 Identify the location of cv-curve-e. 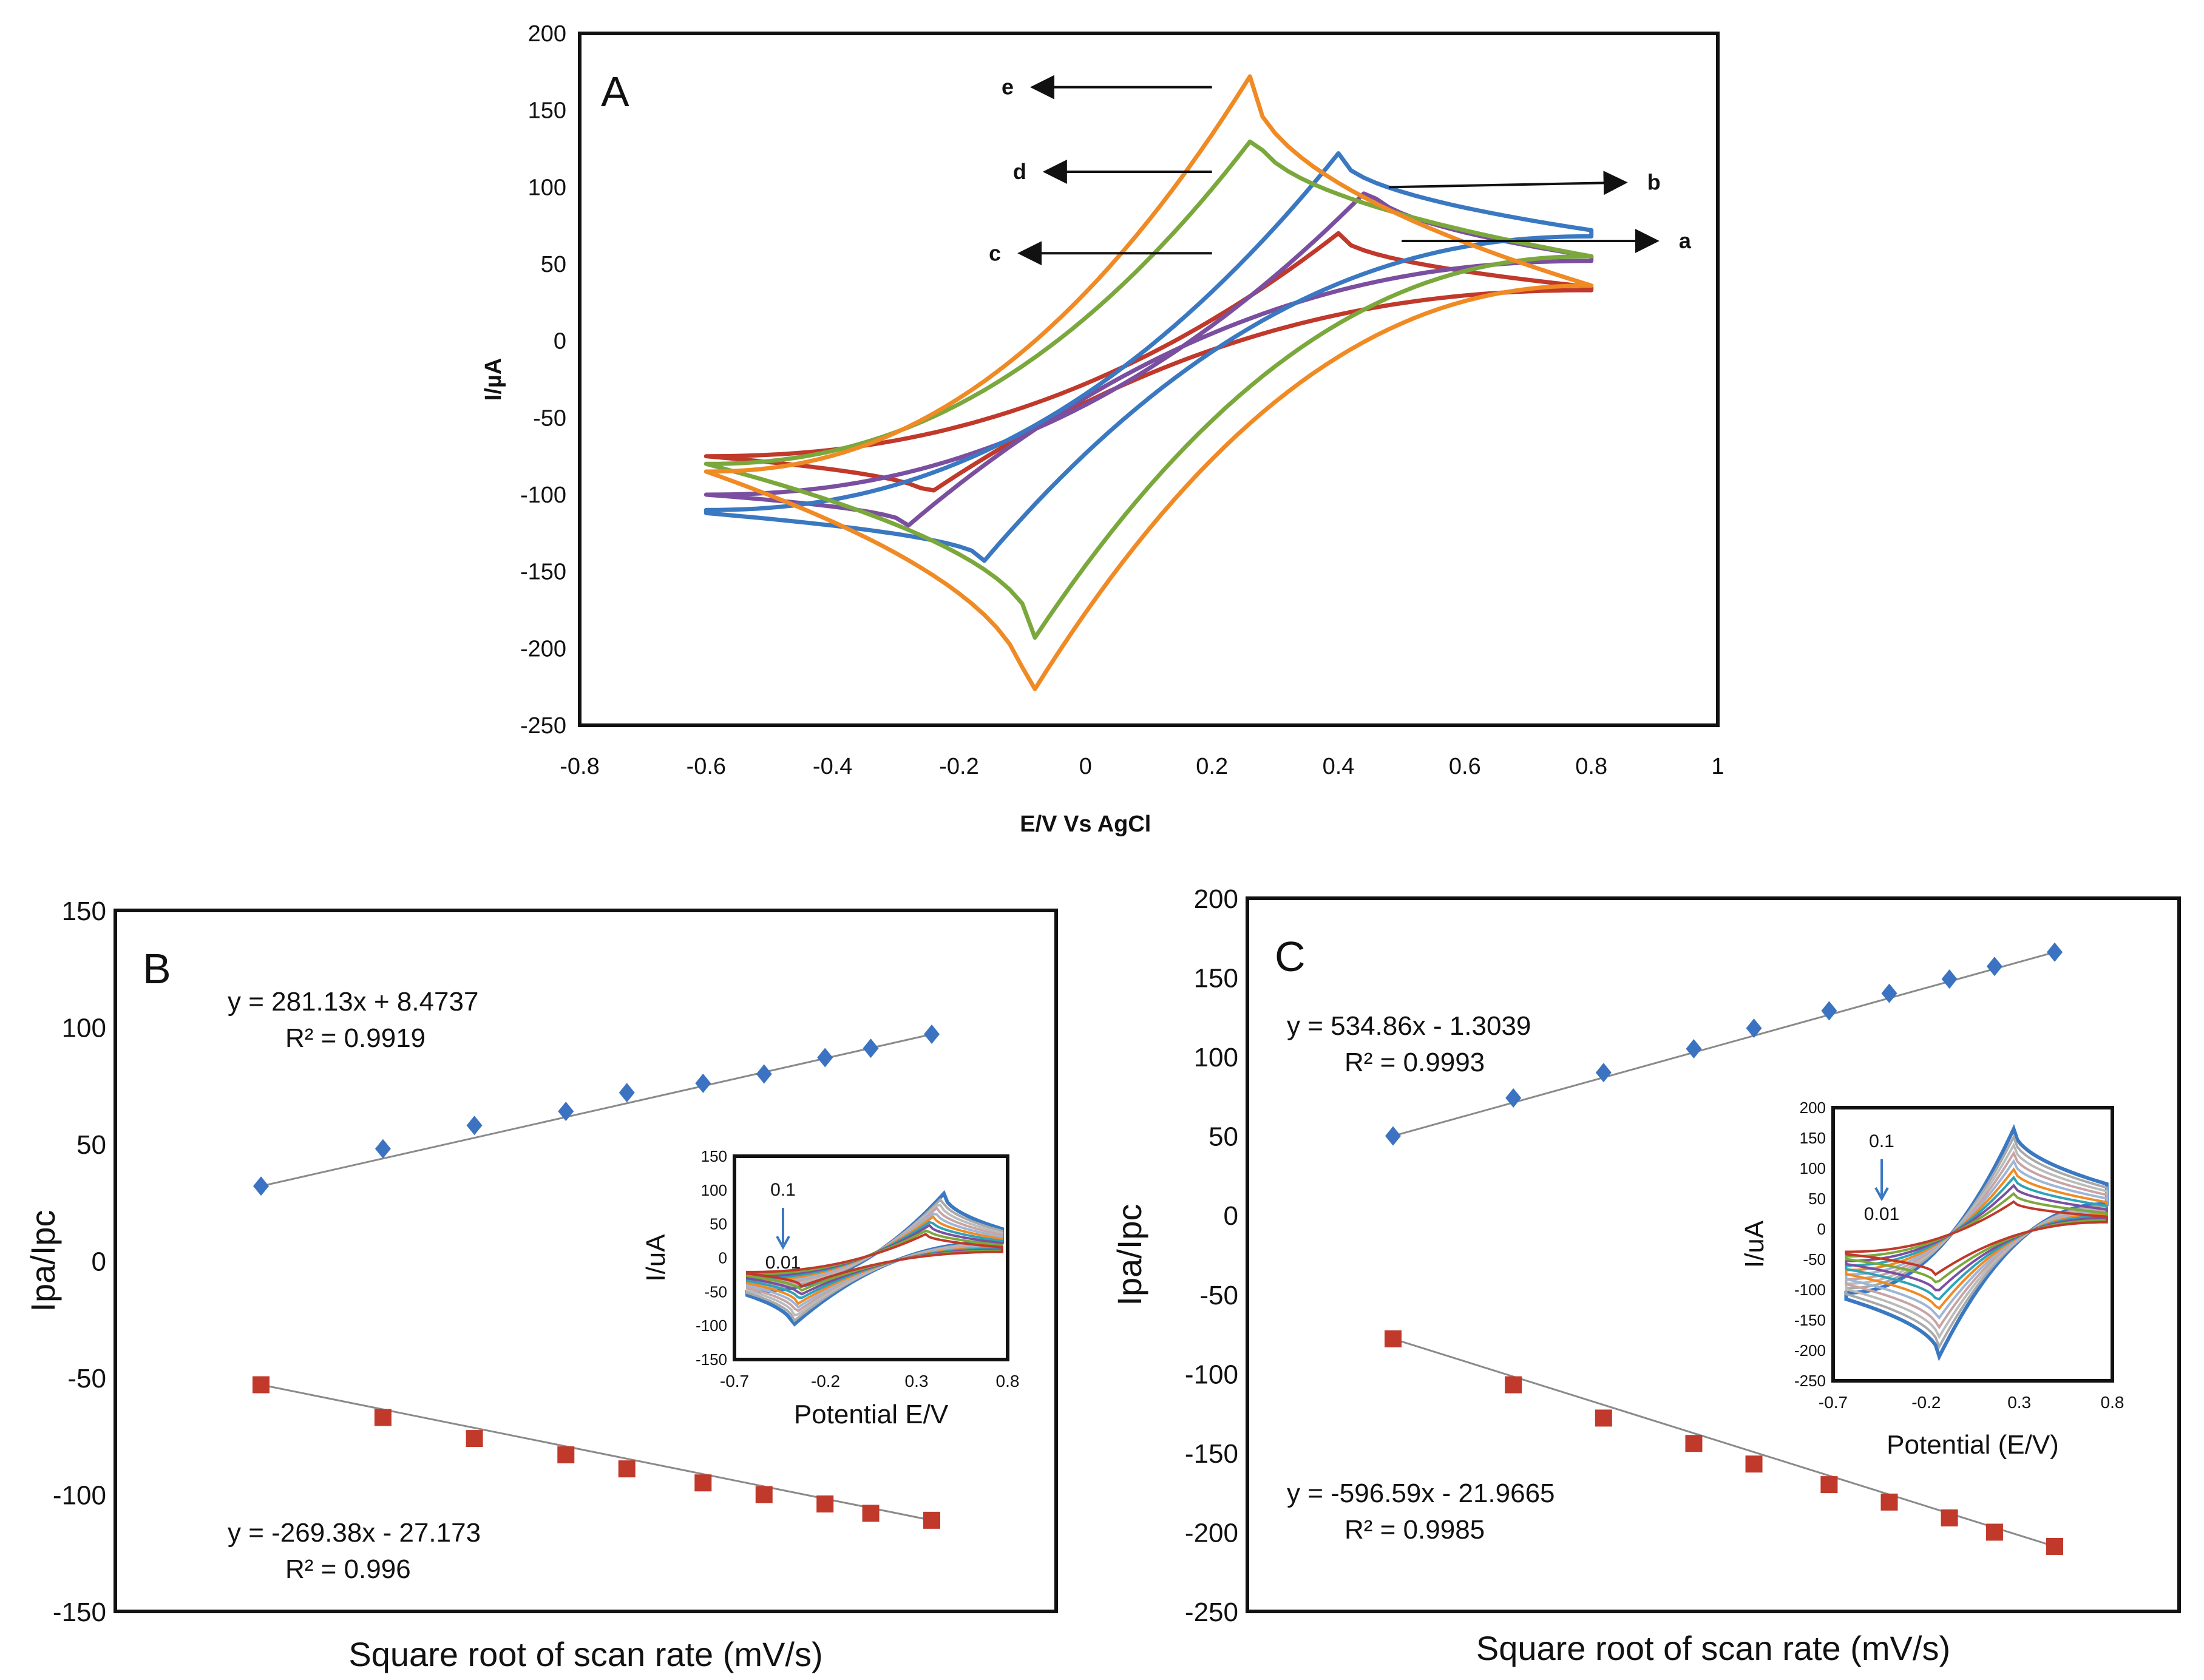
(1149, 382).